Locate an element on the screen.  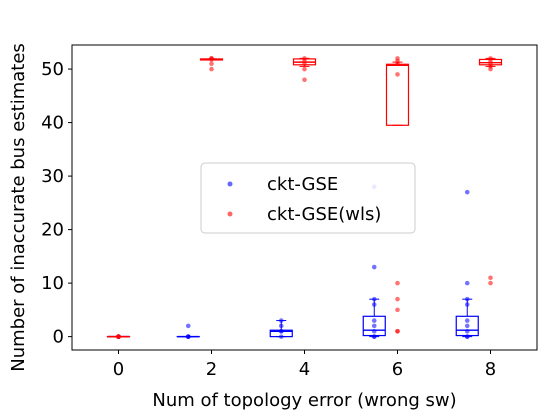
x-tick-label: 2 is located at coordinates (211, 369).